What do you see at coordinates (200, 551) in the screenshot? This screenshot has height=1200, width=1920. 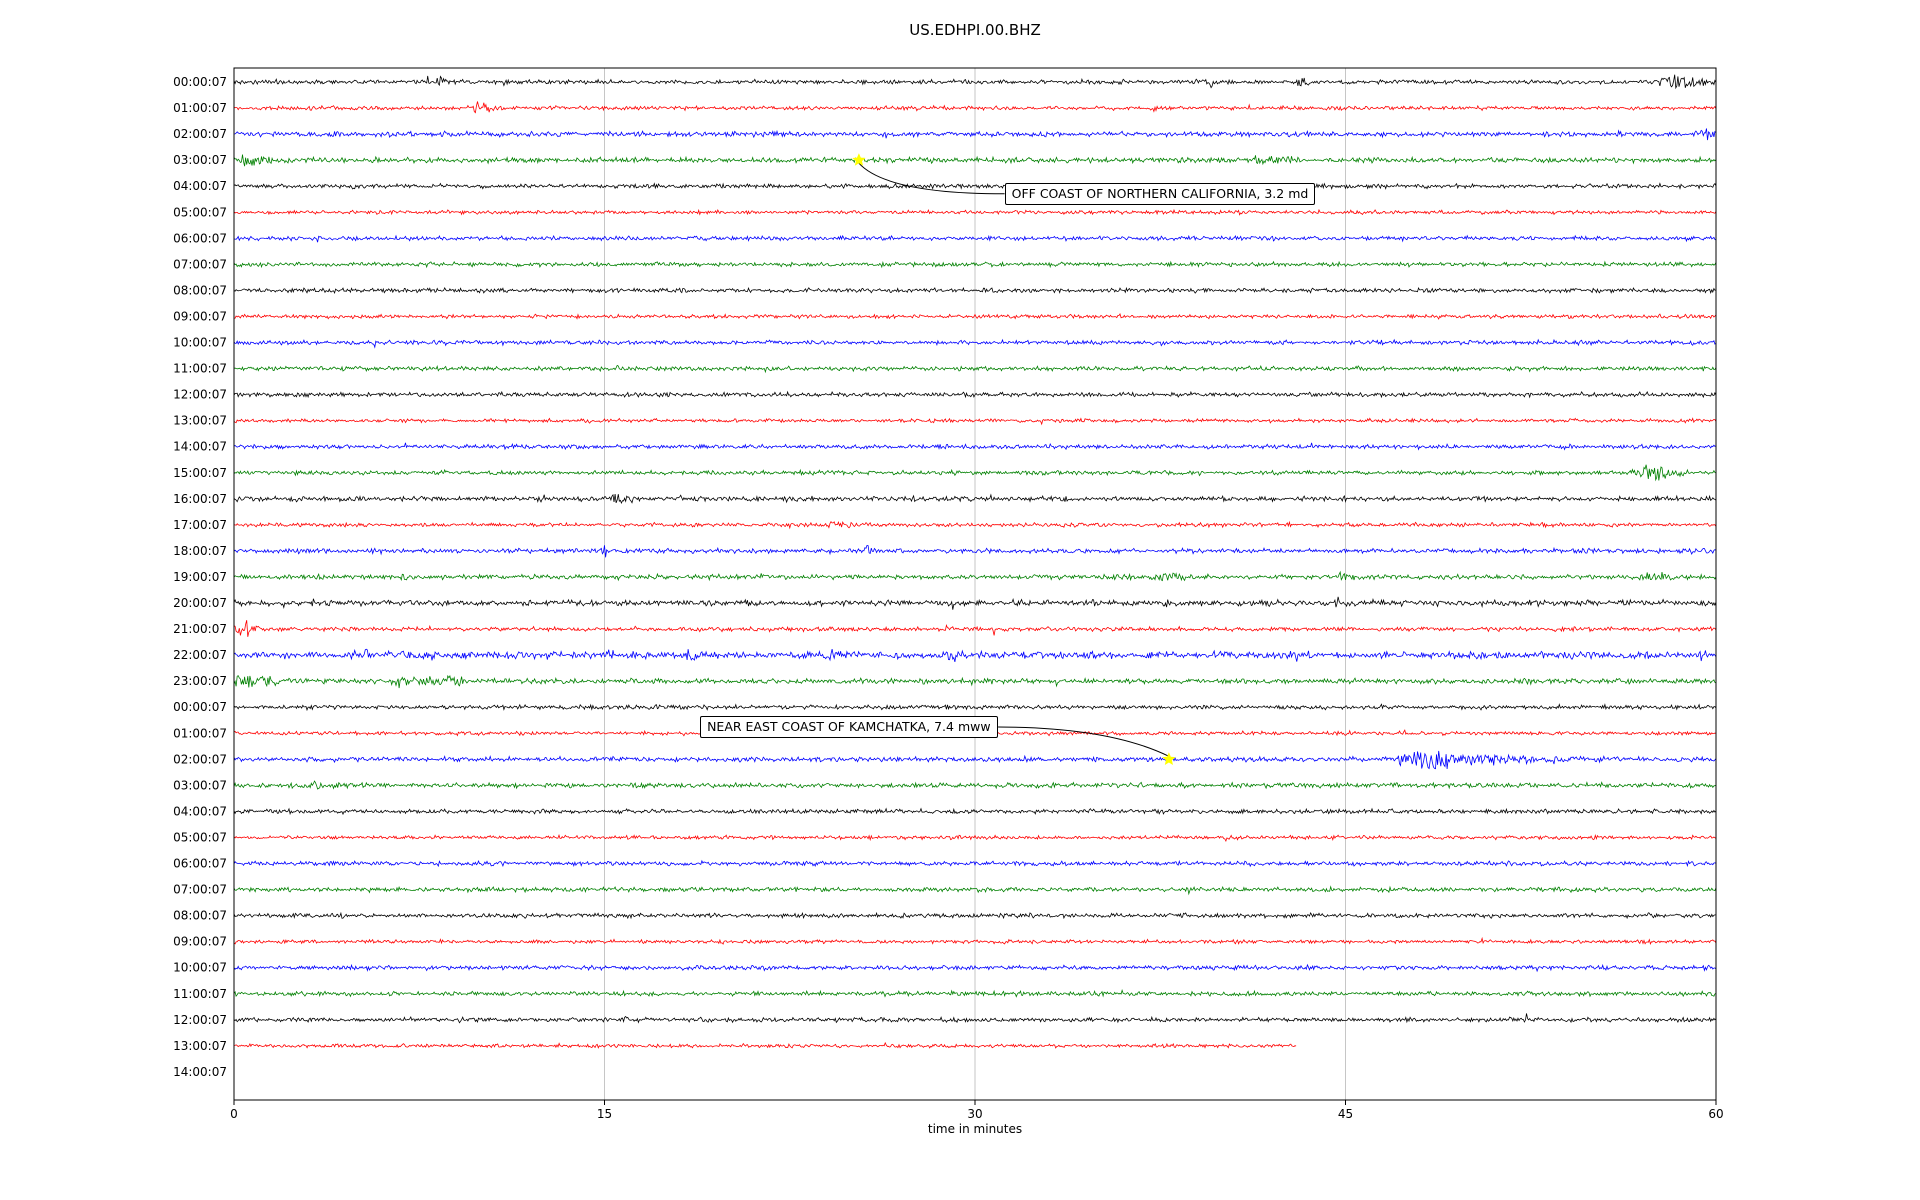 I see `trace-time-label: 18:00:07` at bounding box center [200, 551].